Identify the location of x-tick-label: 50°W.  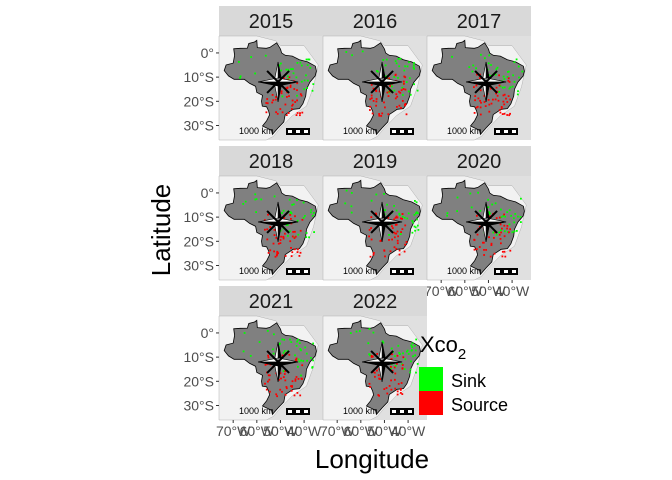
(488, 291).